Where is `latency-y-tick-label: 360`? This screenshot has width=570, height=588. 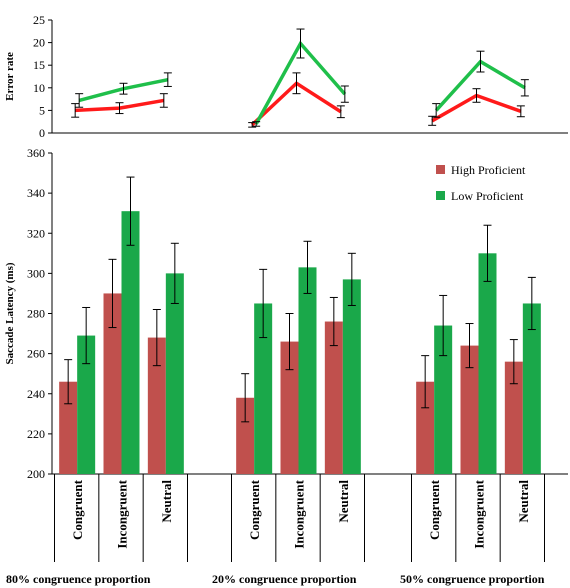
latency-y-tick-label: 360 is located at coordinates (36, 153).